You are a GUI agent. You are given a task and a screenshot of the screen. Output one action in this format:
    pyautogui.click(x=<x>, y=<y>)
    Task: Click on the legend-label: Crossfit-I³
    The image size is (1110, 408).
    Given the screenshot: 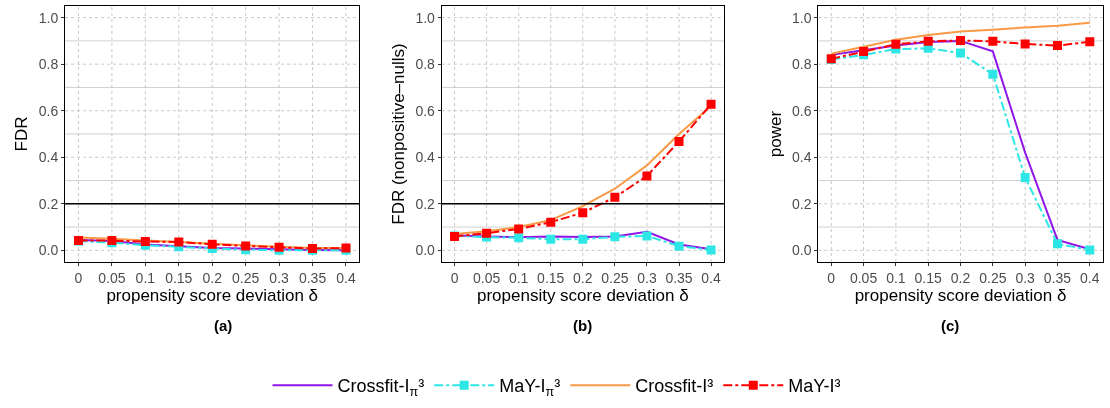 What is the action you would take?
    pyautogui.click(x=674, y=386)
    